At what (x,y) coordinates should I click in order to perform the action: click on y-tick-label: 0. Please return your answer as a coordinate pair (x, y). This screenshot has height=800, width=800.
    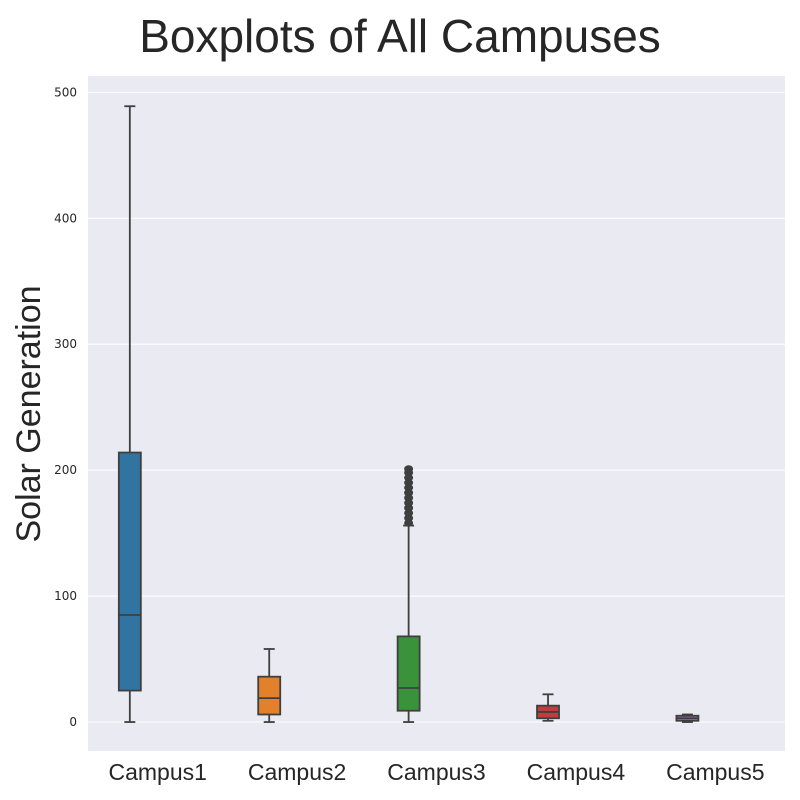
    Looking at the image, I should click on (73, 722).